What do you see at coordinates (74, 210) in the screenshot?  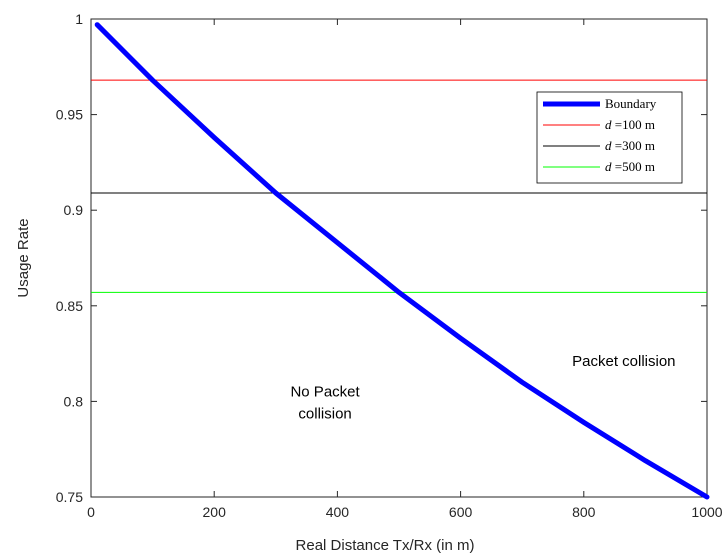 I see `y-tick-label: 0.9` at bounding box center [74, 210].